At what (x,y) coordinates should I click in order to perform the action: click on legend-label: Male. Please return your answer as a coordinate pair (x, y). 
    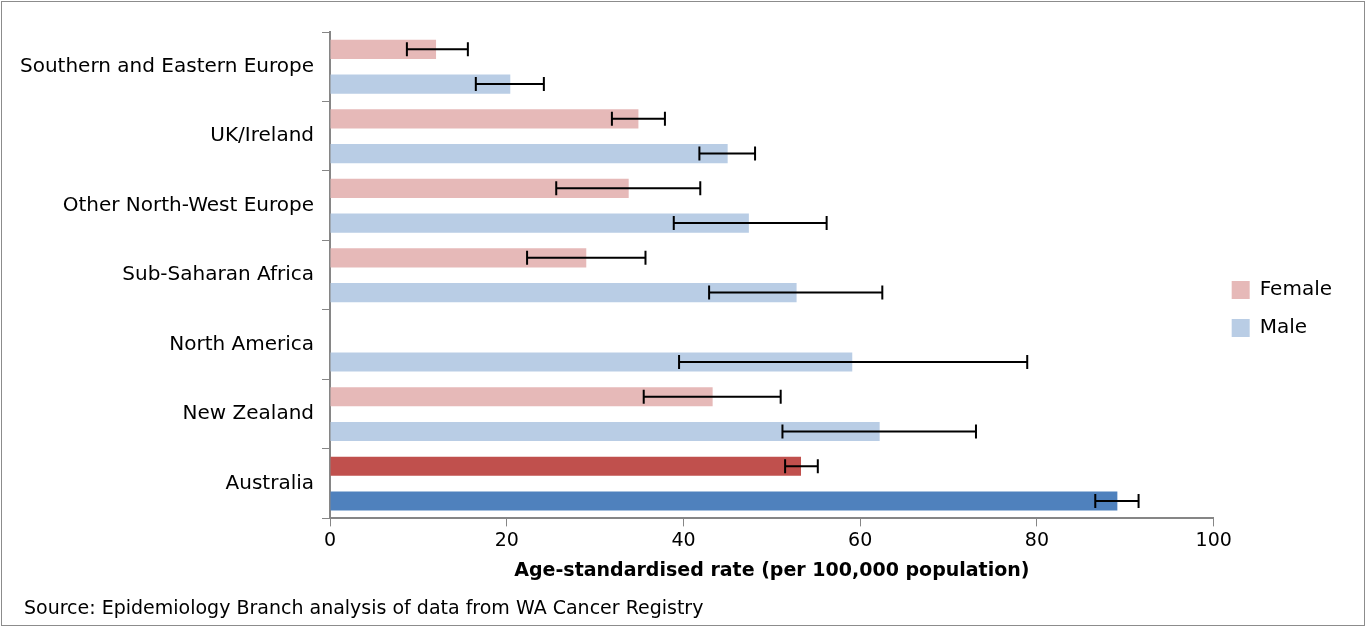
    Looking at the image, I should click on (1283, 326).